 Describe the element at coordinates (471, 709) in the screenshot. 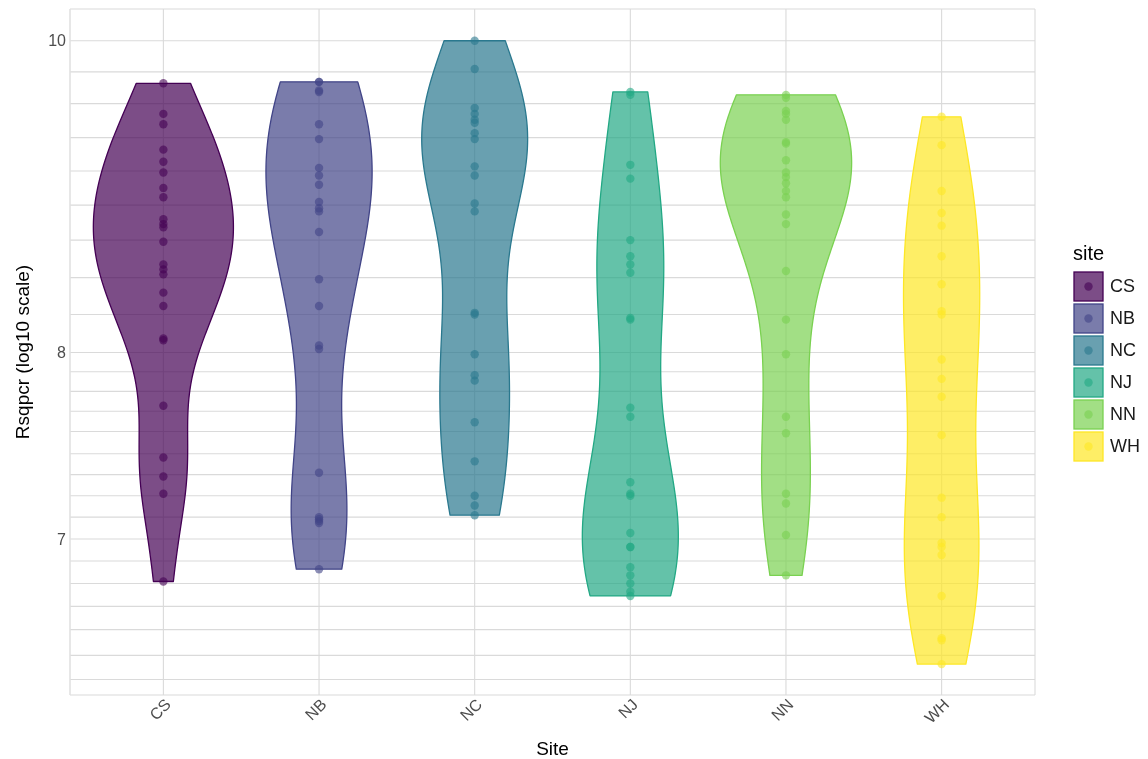

I see `x-tick-label: NC` at that location.